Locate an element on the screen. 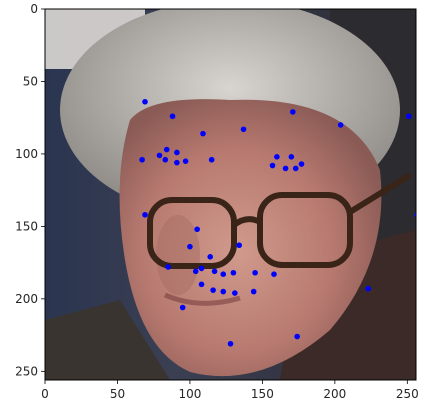 The image size is (446, 418). x-tick-label: 50 is located at coordinates (117, 394).